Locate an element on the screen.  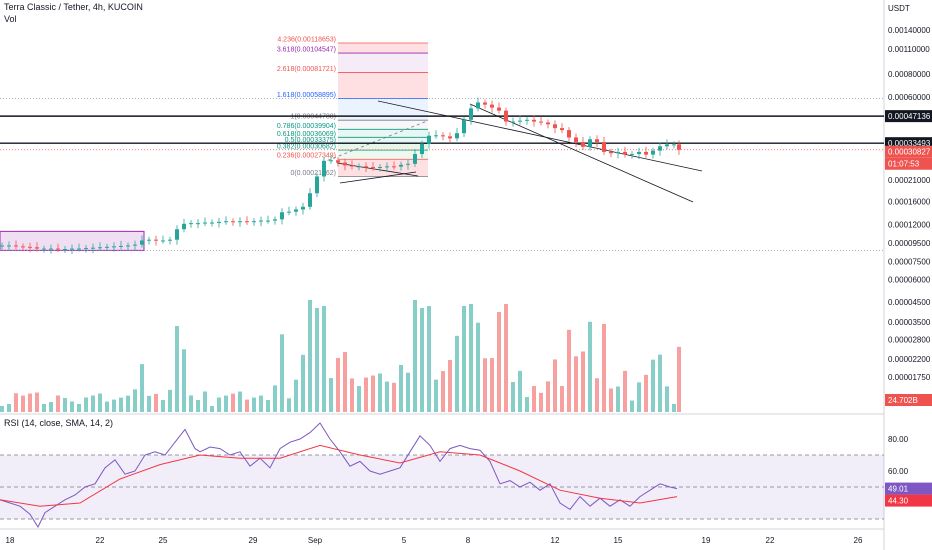
fib-level-label: 0.236(0.00027349) is located at coordinates (306, 156).